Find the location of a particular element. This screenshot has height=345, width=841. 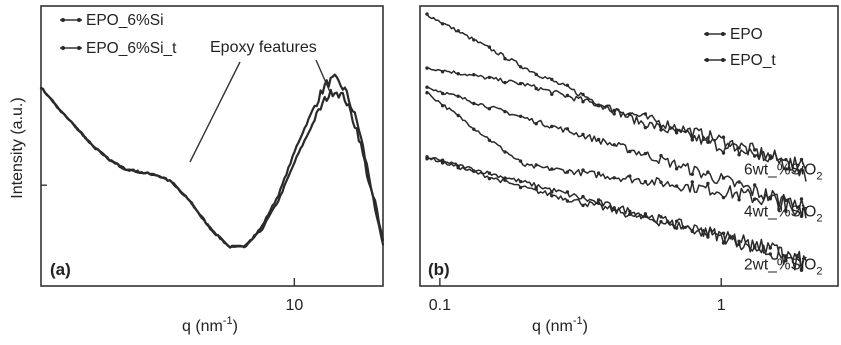

legend-a-entry-1: EPO_6%Si is located at coordinates (125, 20).